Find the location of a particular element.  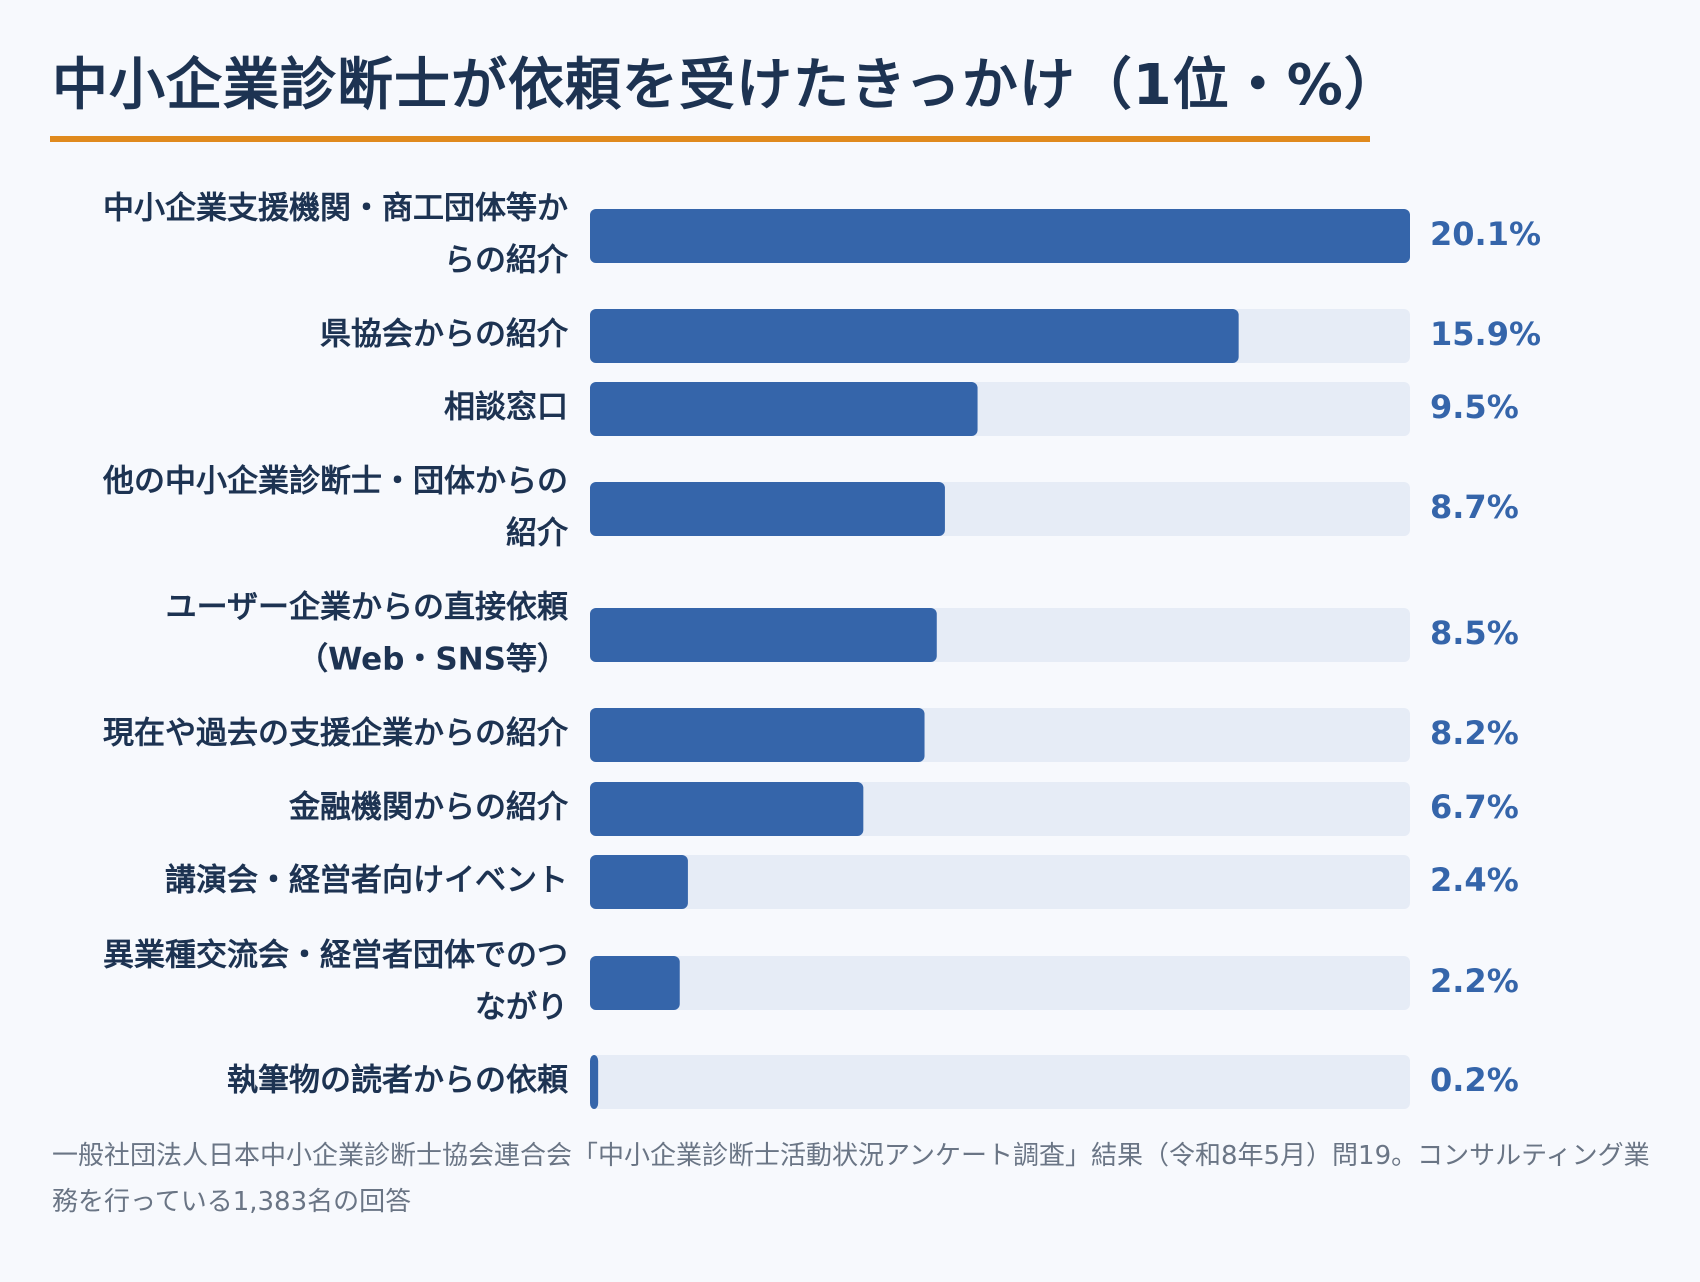

category-label-line: （Web・SNS等） is located at coordinates (432, 660).